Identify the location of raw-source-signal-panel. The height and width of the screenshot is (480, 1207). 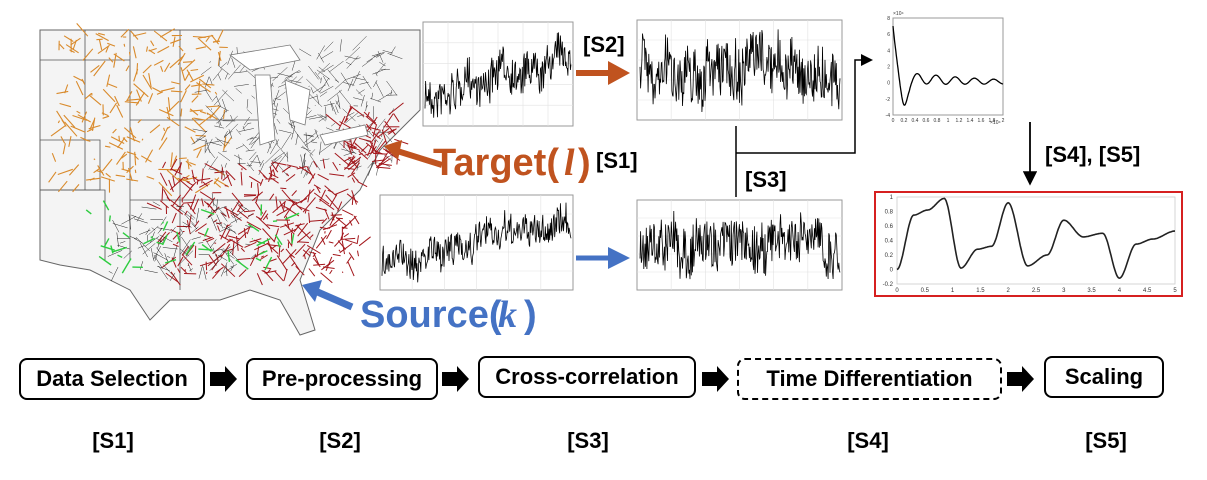
(476, 242).